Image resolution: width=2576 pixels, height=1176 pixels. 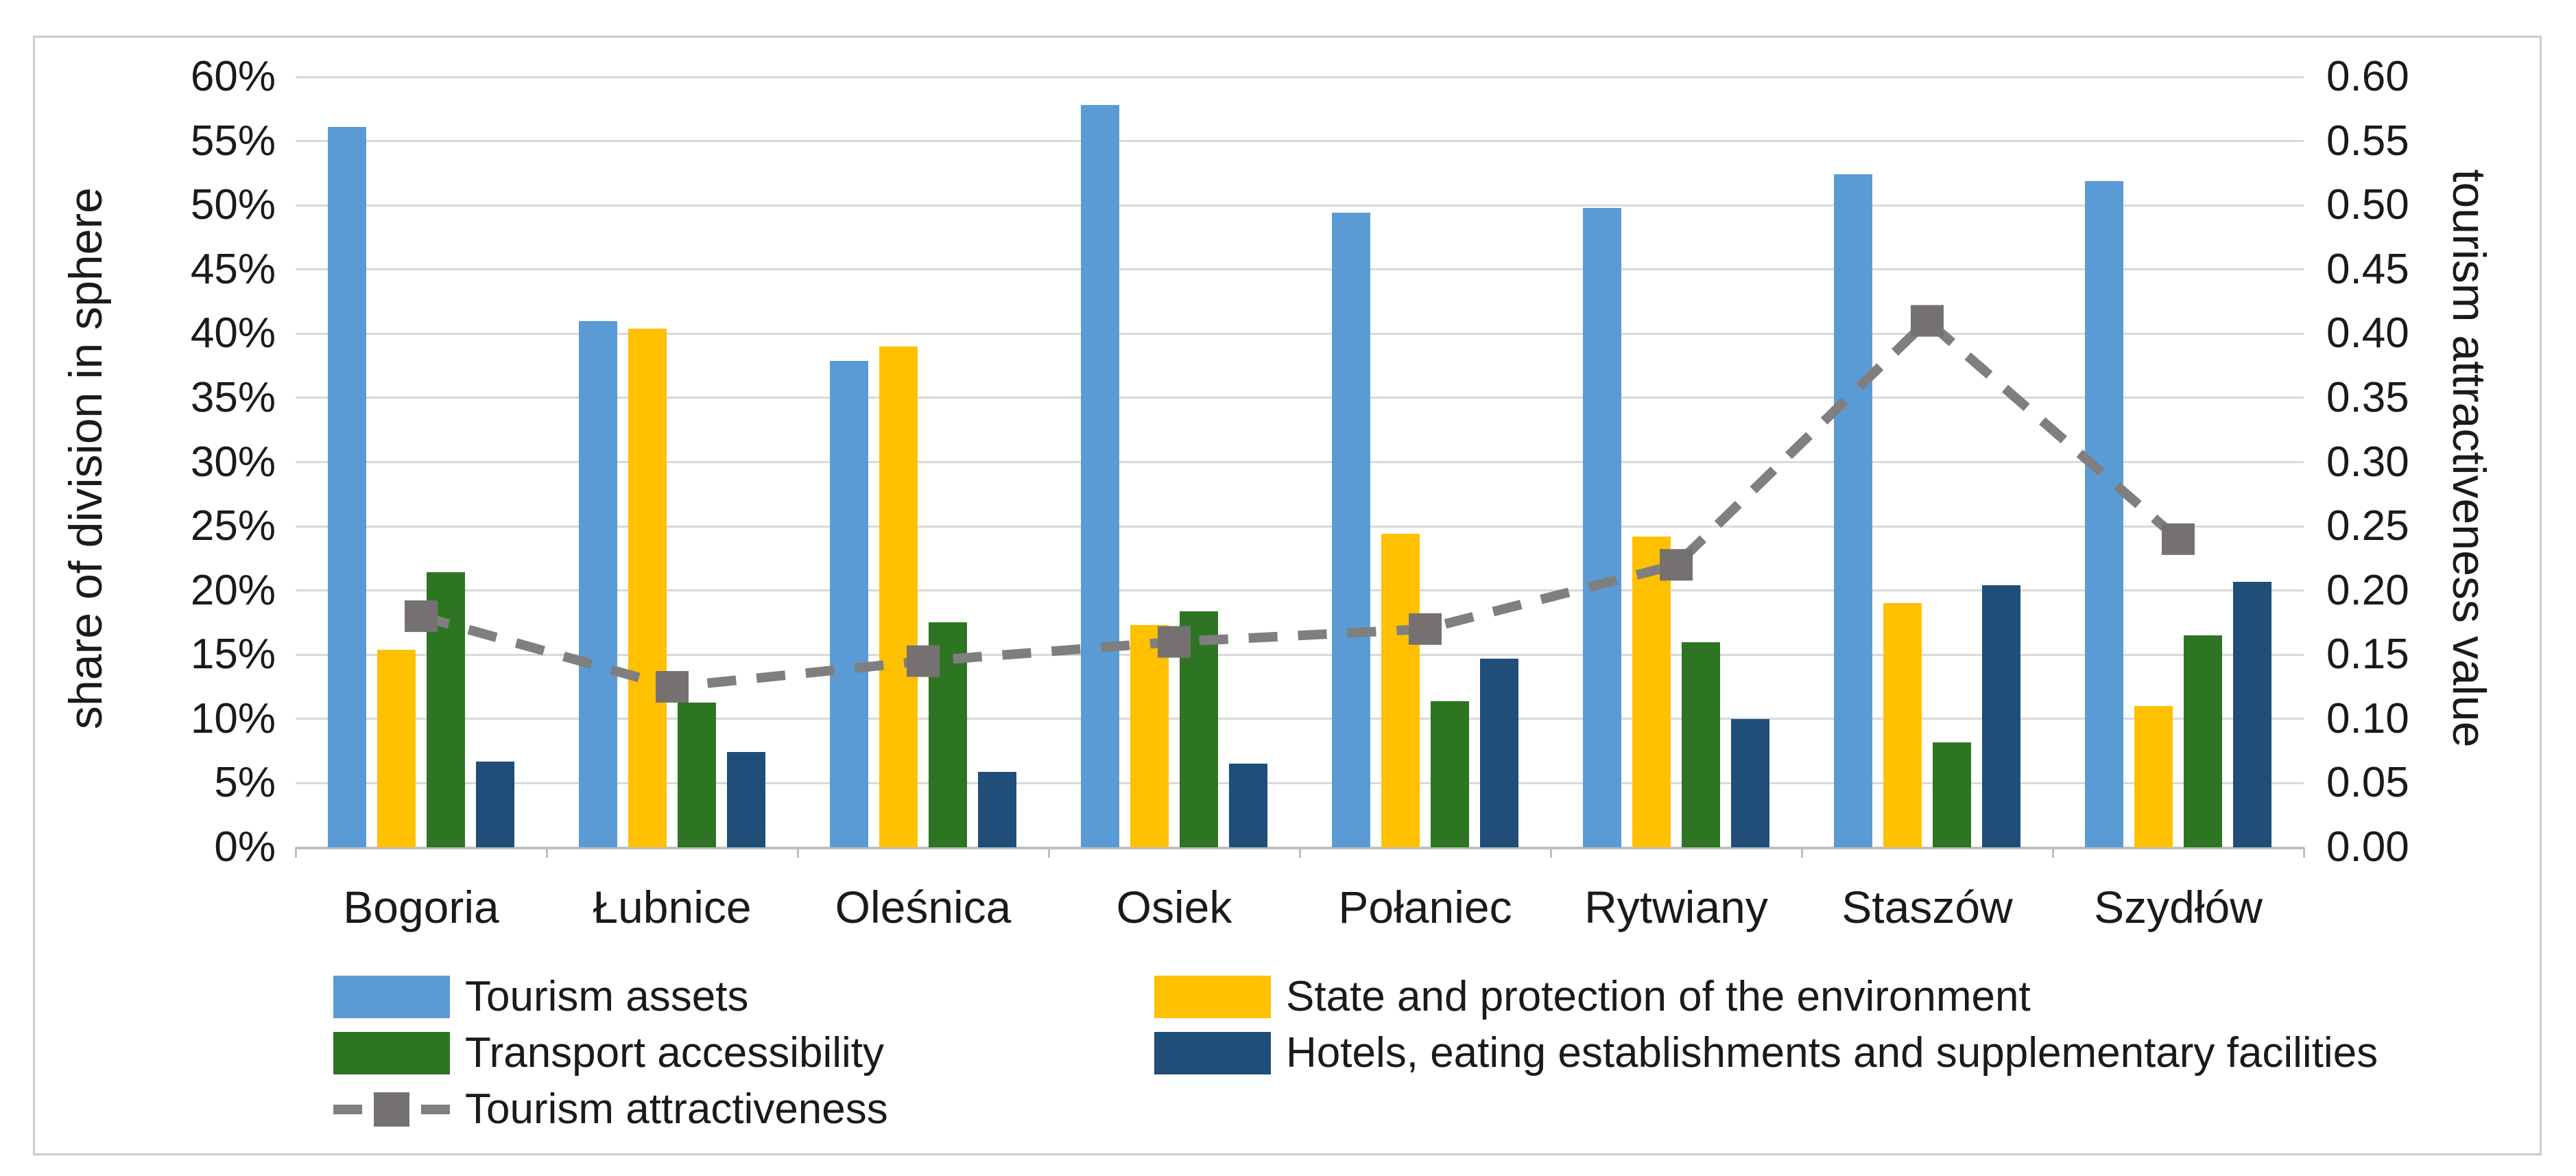 What do you see at coordinates (676, 1109) in the screenshot?
I see `legend-label: Tourism attractiveness` at bounding box center [676, 1109].